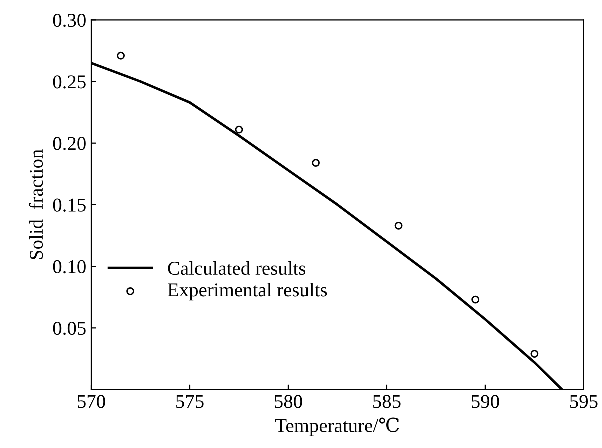 The image size is (602, 448). I want to click on y-tick-label: 0.30, so click(69, 21).